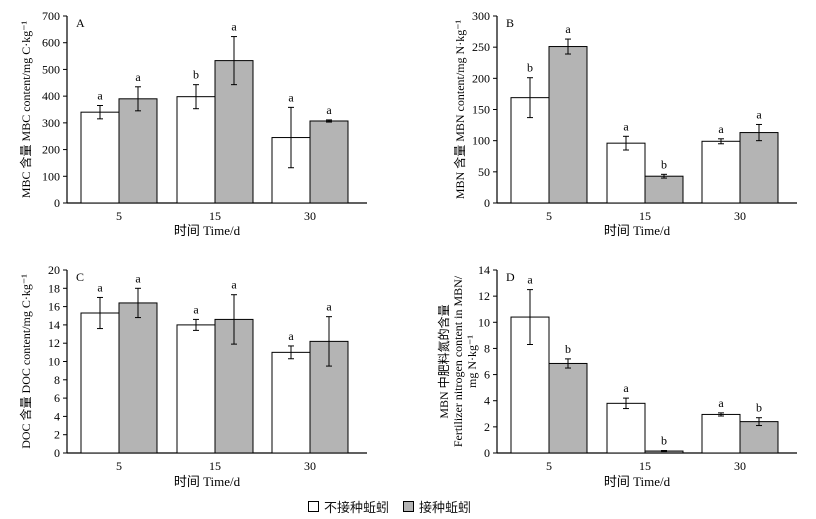  Describe the element at coordinates (645, 216) in the screenshot. I see `panel-b-x-tick-label: 15` at that location.